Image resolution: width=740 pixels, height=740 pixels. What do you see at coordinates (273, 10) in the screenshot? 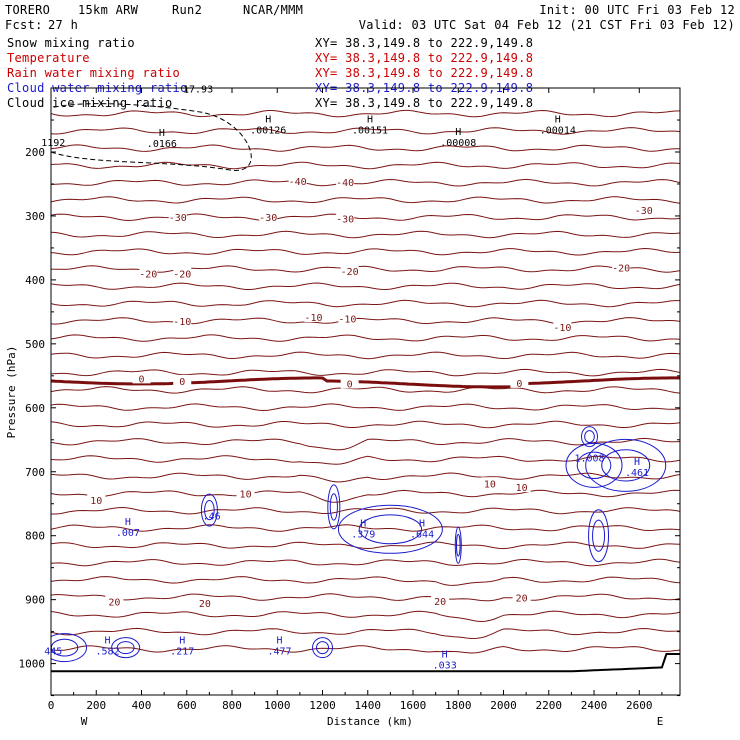
I see `org-label: NCAR/MMM` at bounding box center [273, 10].